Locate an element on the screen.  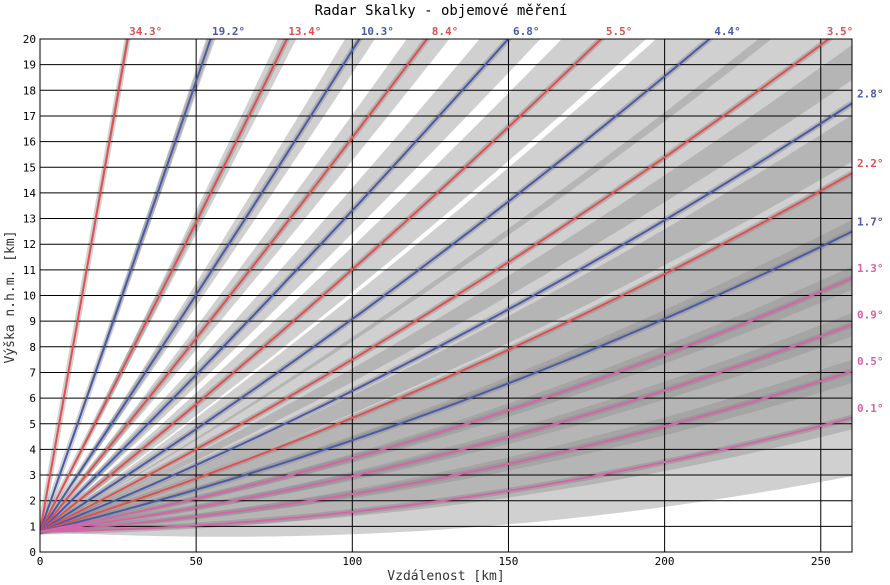
y-tick-label: 8 is located at coordinates (32, 347).